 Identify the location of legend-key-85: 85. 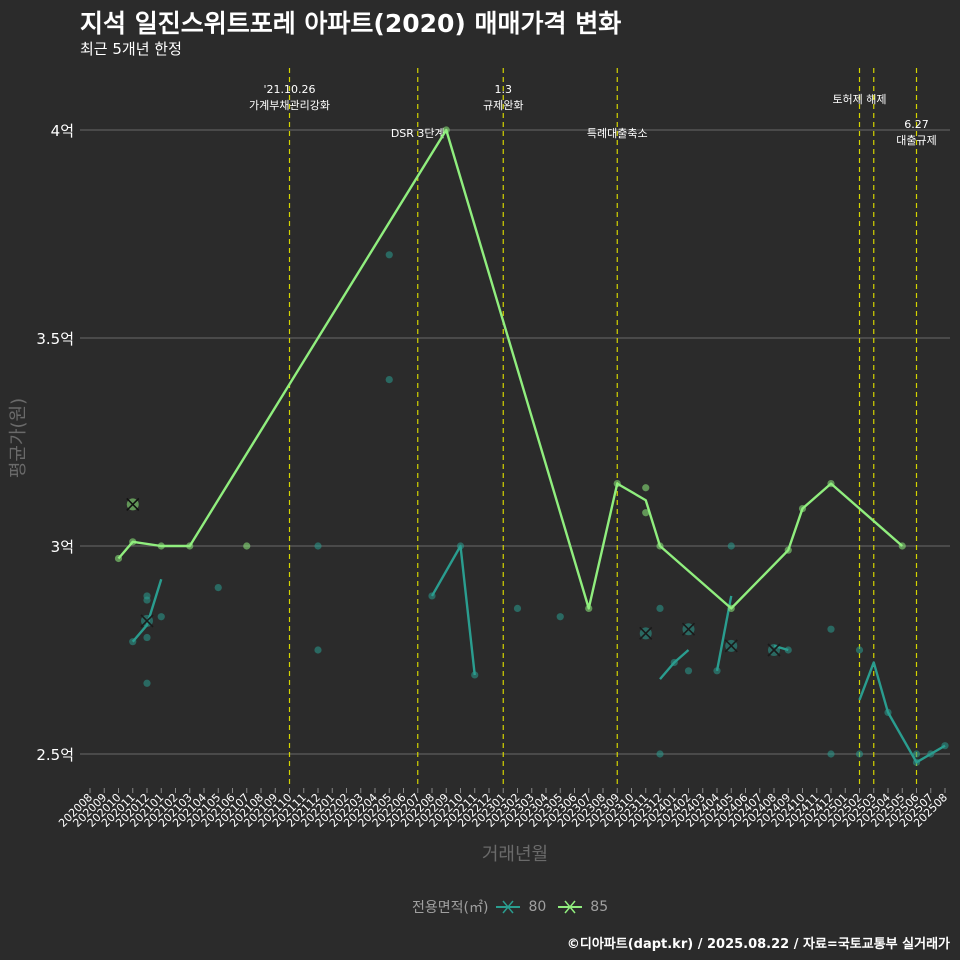
(582, 907).